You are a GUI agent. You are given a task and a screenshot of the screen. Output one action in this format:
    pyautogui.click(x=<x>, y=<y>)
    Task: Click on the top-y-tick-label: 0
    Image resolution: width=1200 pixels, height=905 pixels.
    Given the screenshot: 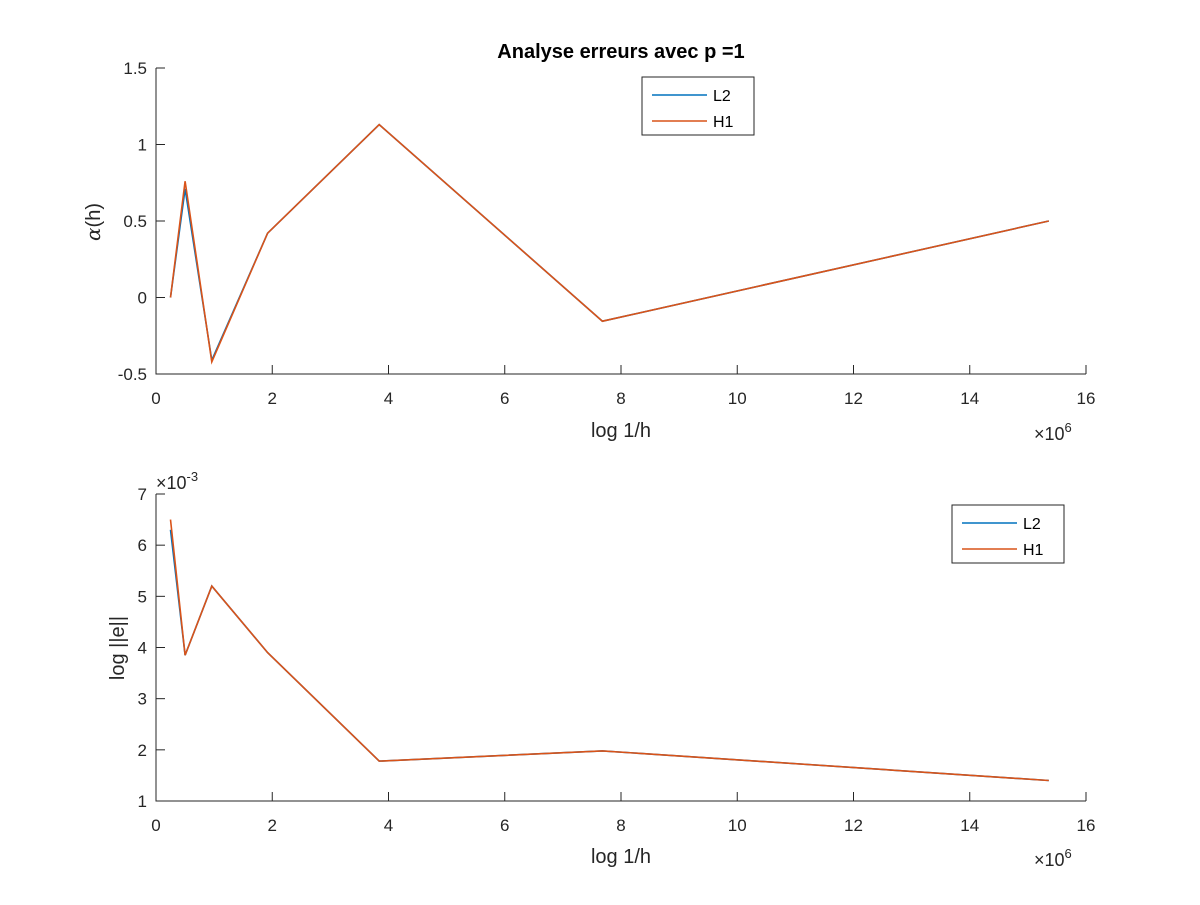 What is the action you would take?
    pyautogui.click(x=142, y=298)
    